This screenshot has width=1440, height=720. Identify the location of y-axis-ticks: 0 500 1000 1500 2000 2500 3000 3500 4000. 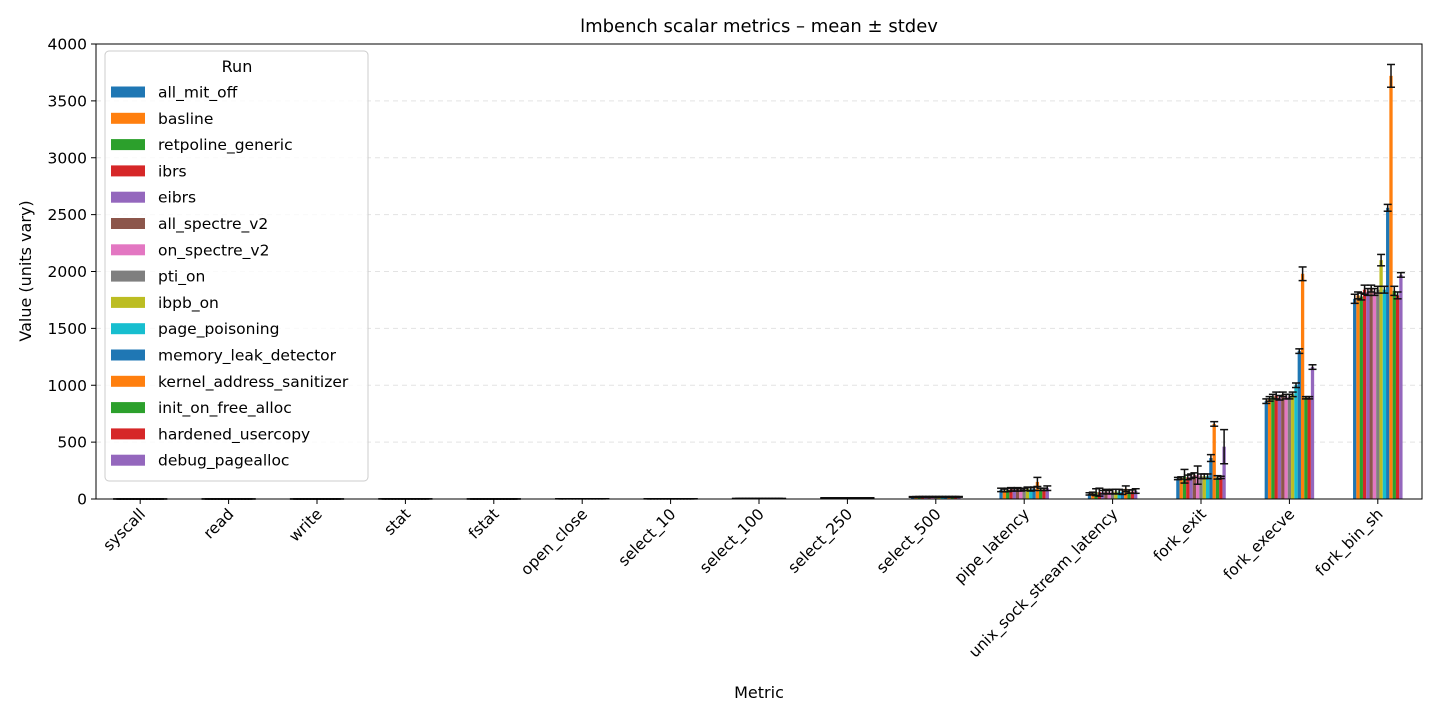
(72, 272).